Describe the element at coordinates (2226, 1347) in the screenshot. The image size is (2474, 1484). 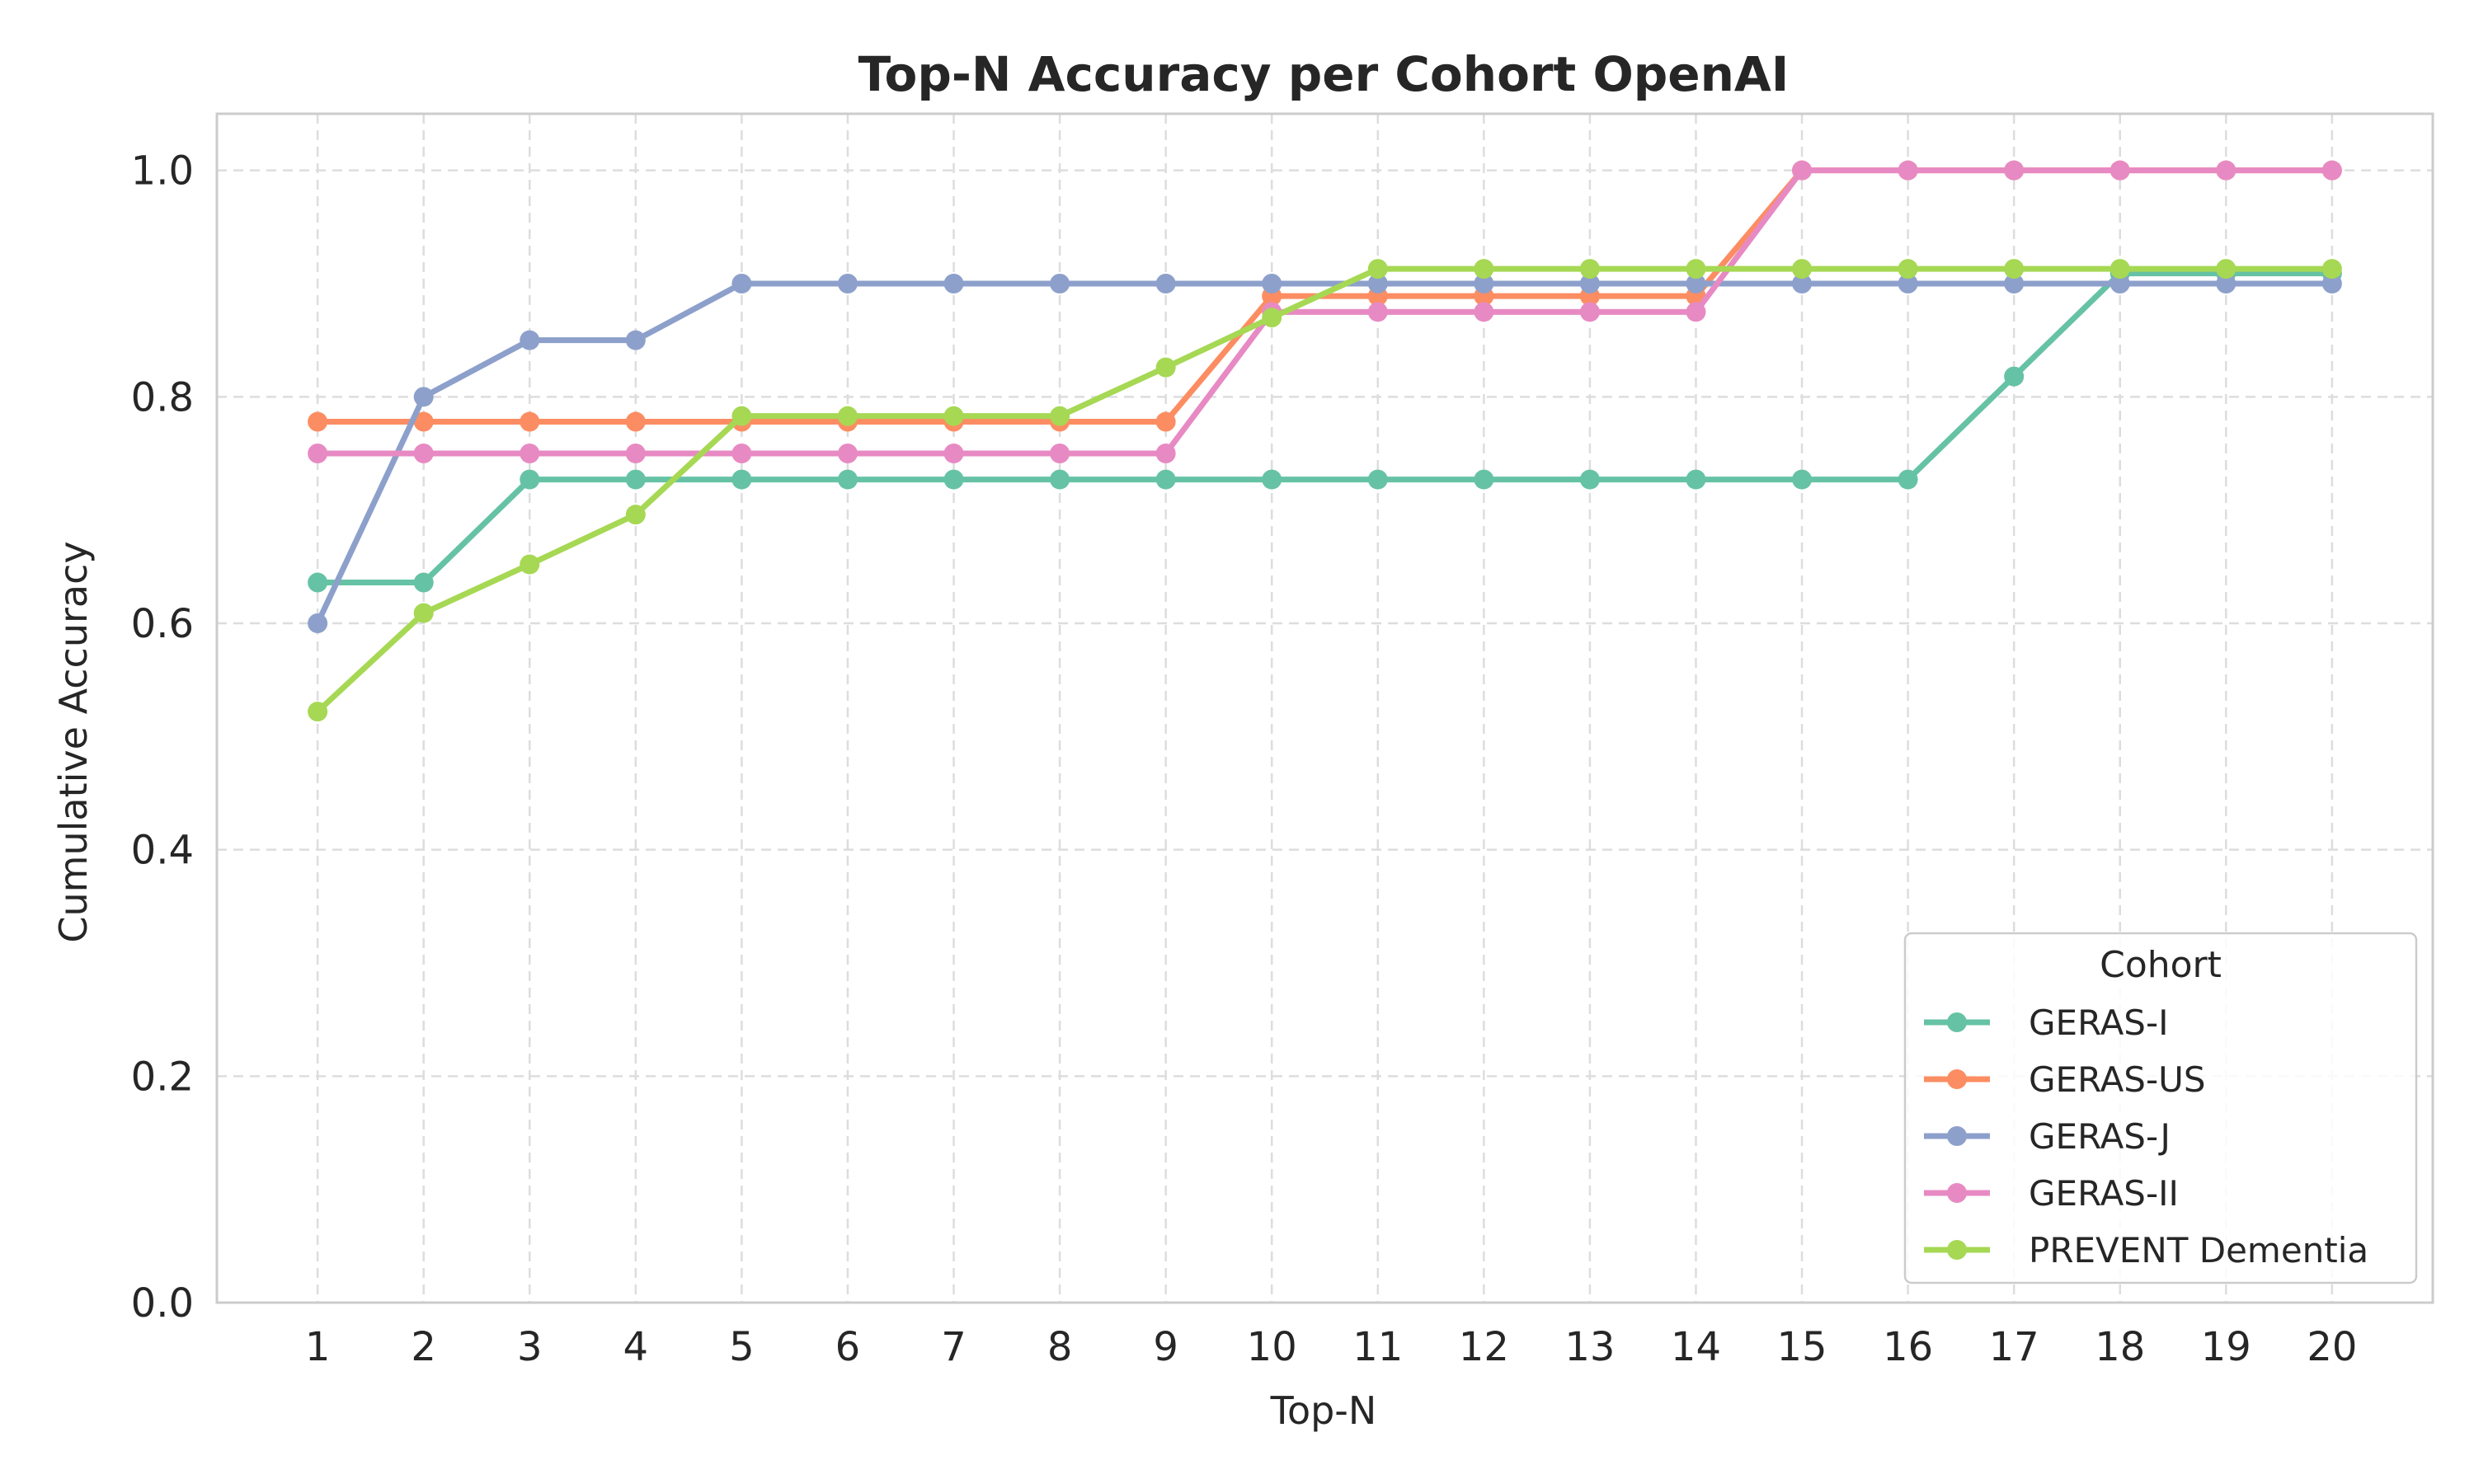
I see `x-tick-label: 19` at that location.